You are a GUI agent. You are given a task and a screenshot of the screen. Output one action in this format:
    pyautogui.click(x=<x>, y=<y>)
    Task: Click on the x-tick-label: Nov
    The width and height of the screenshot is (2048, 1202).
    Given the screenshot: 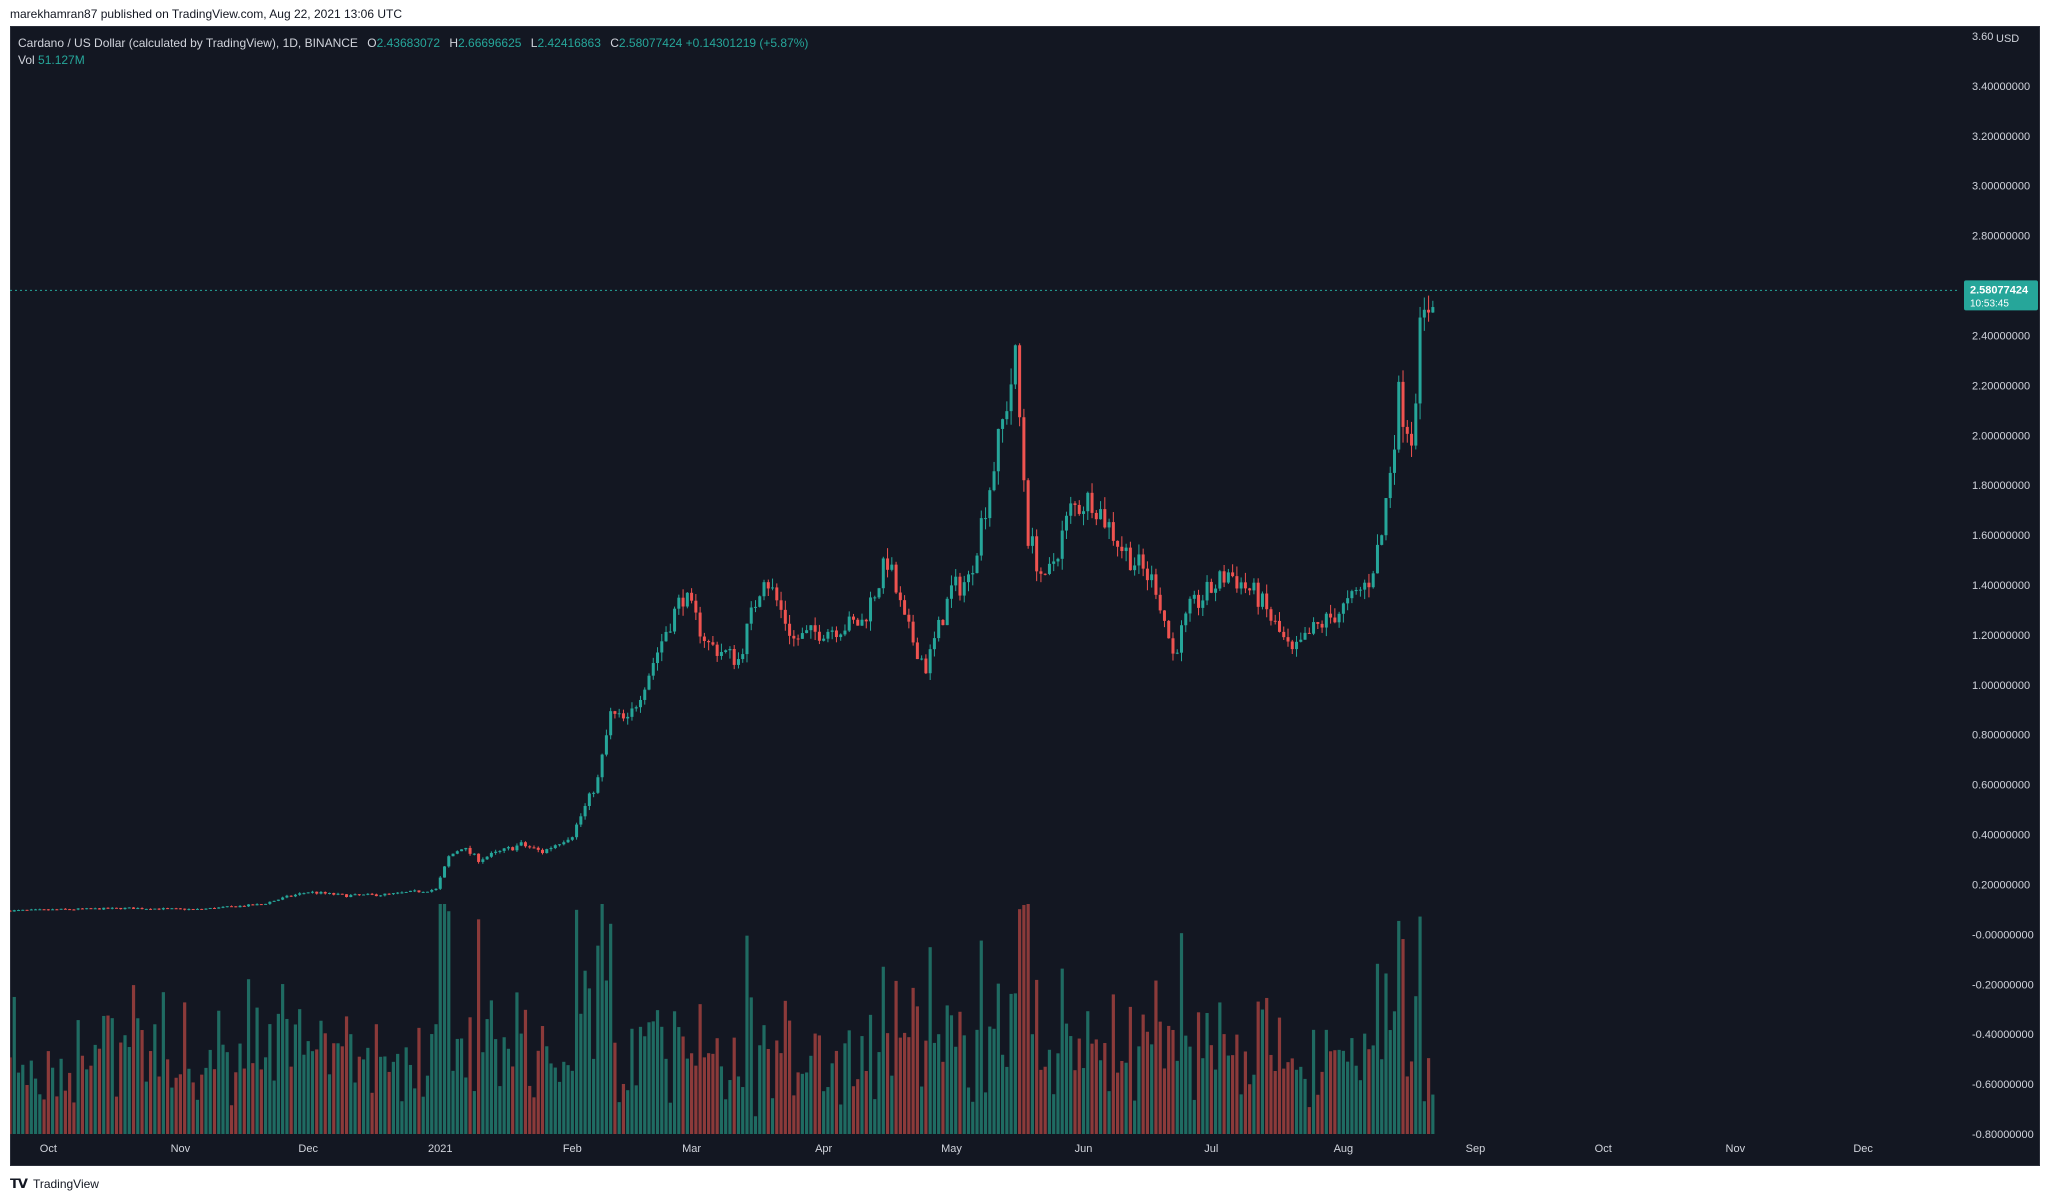 What is the action you would take?
    pyautogui.click(x=181, y=1149)
    